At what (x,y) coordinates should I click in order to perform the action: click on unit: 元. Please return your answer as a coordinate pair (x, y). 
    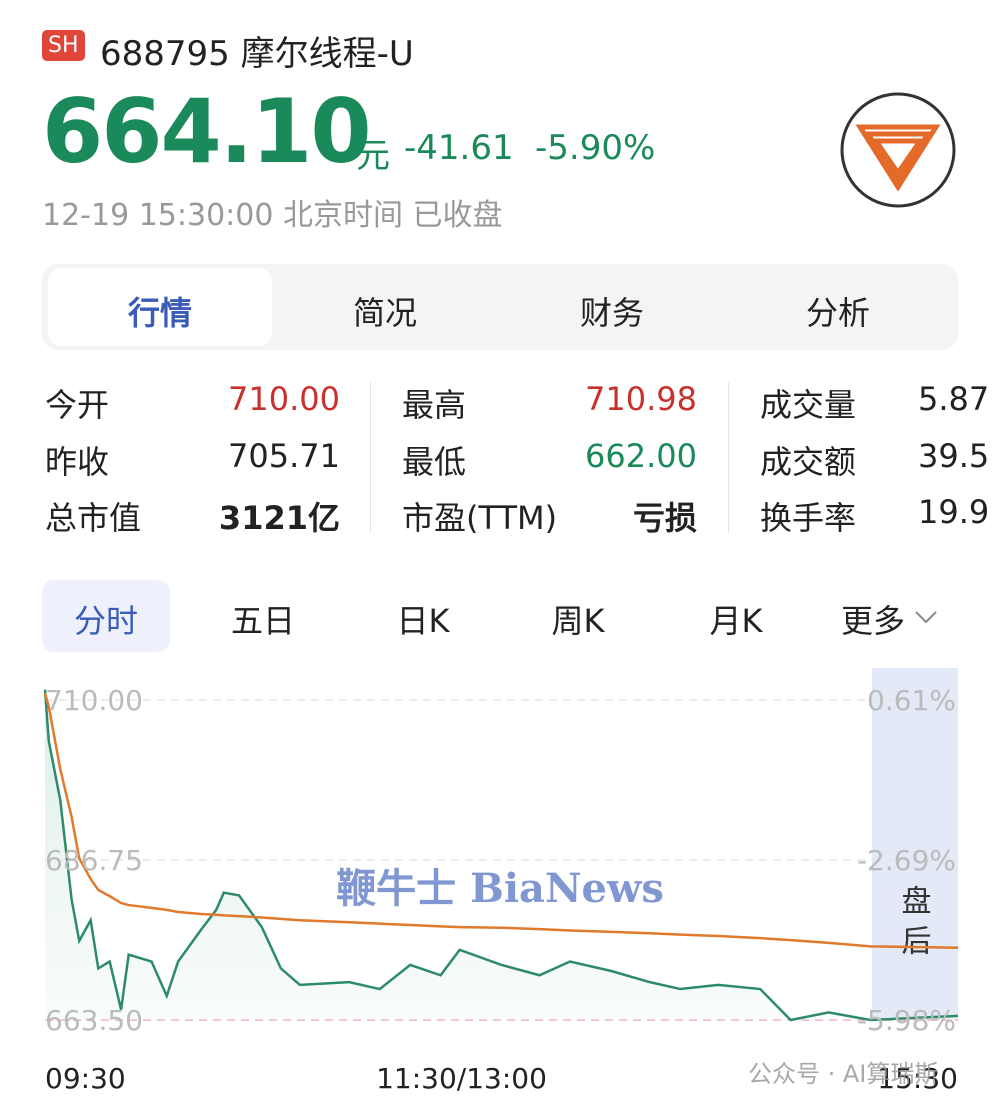
    Looking at the image, I should click on (373, 156).